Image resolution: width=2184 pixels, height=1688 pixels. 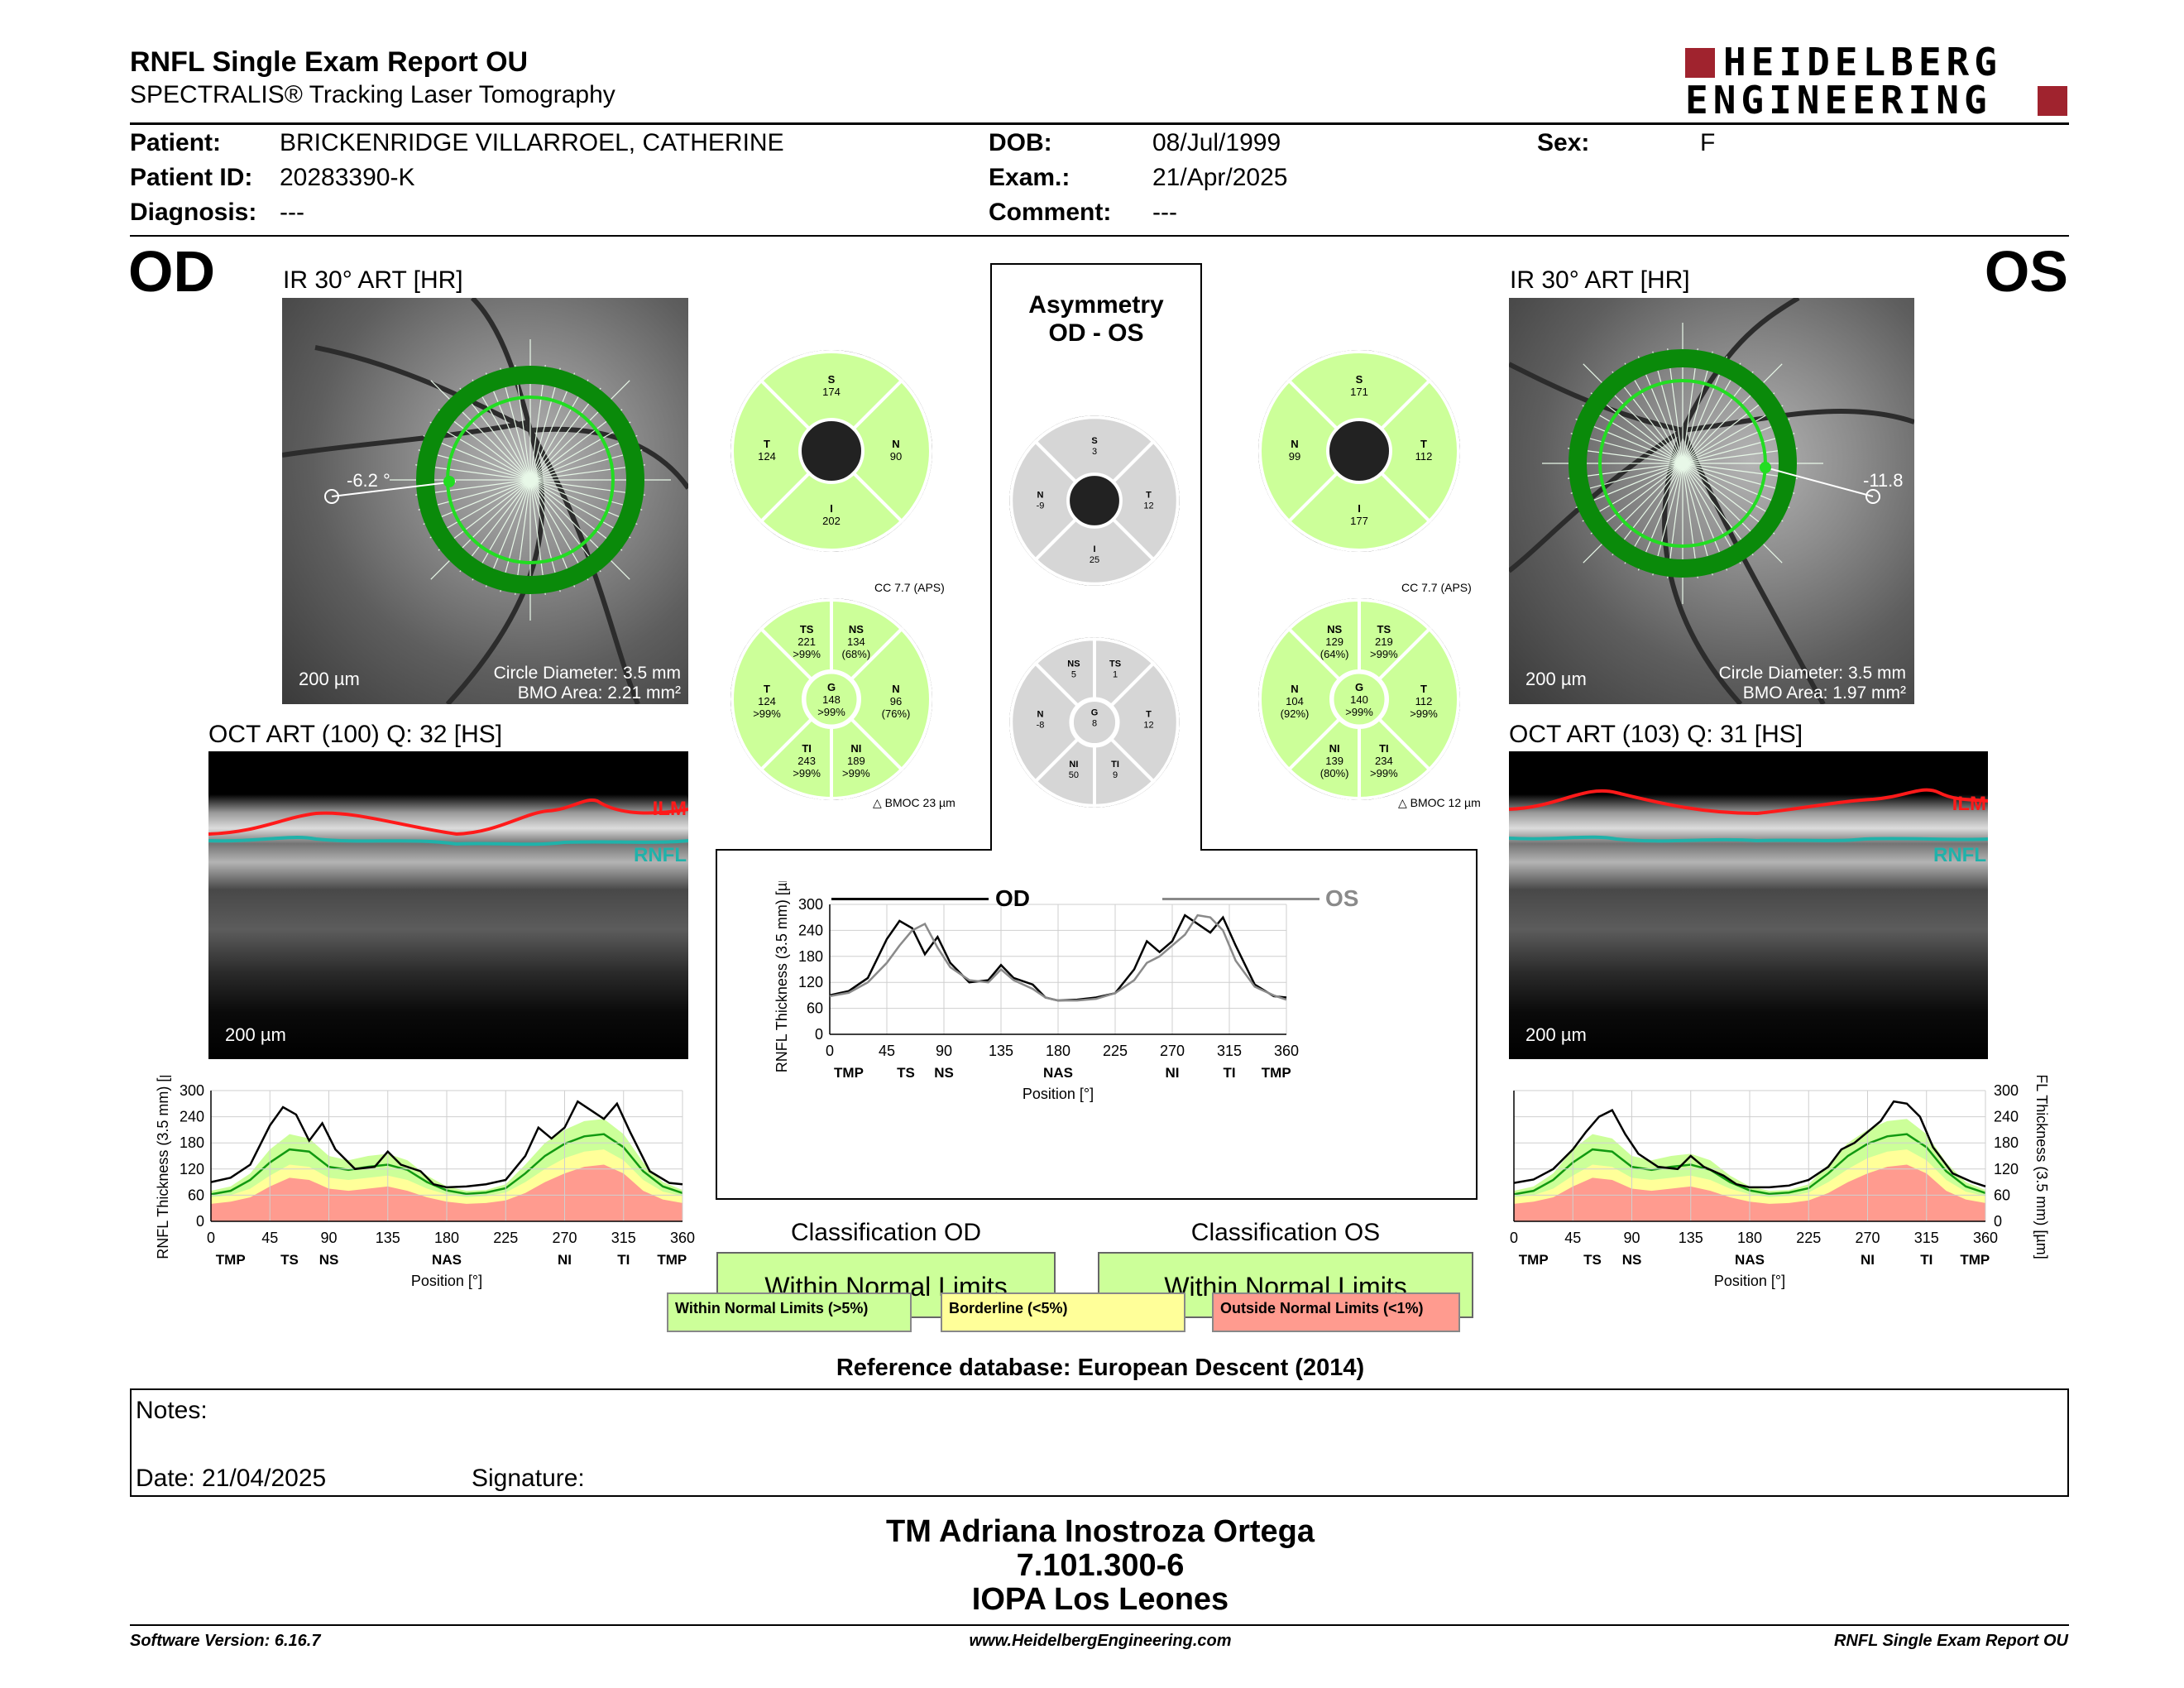 I want to click on heidelberg-logo: HEIDELBERG ENGINEERING, so click(x=1877, y=81).